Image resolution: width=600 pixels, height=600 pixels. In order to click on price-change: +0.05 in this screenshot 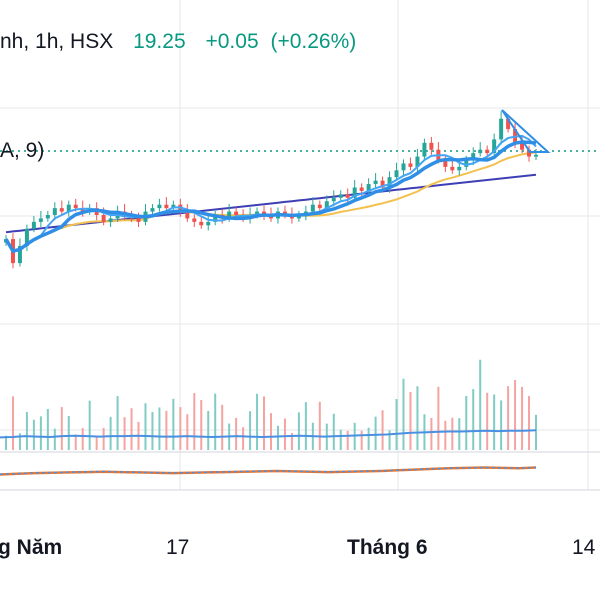, I will do `click(232, 41)`.